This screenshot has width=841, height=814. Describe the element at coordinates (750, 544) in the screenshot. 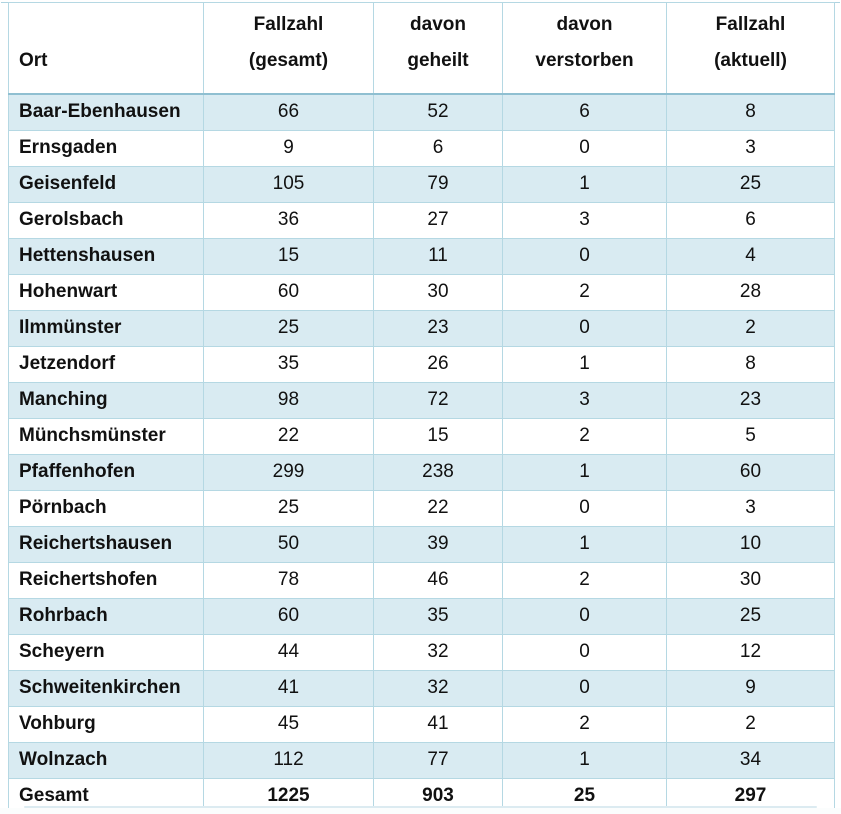

I see `aktuell-cell: 10` at that location.